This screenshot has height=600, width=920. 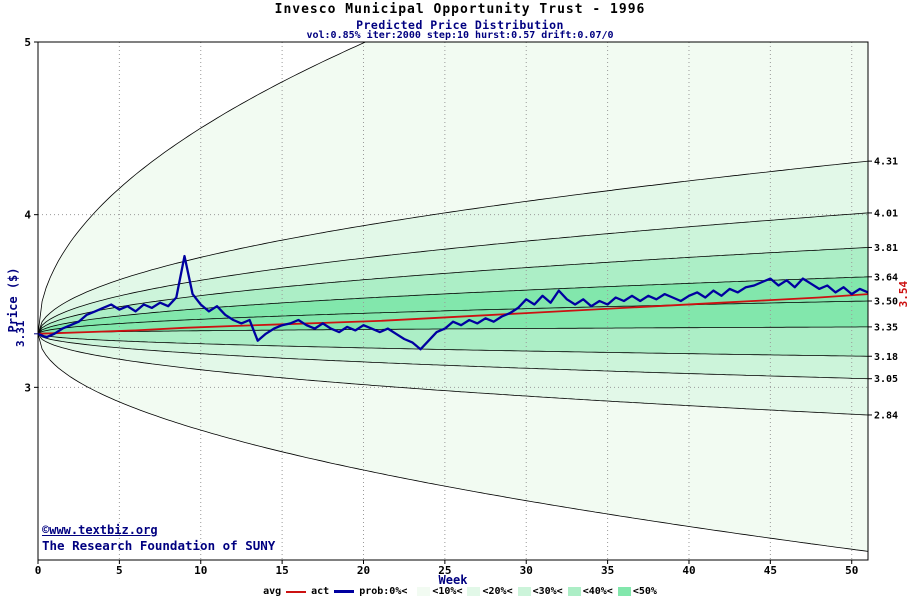 I want to click on right-percentile-label: 3.50, so click(x=886, y=302).